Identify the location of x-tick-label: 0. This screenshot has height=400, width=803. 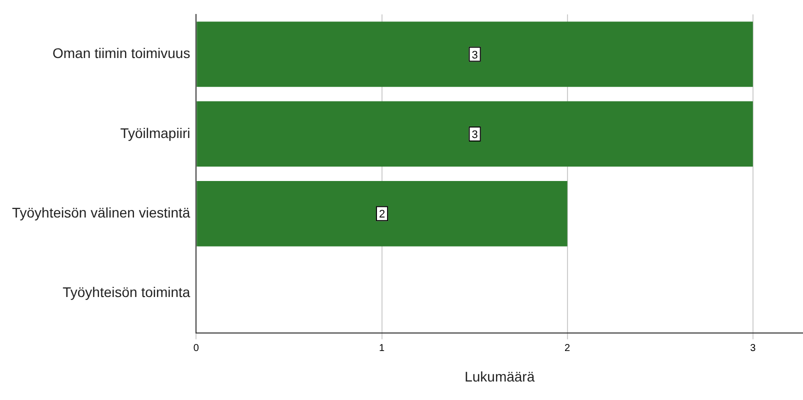
(196, 348).